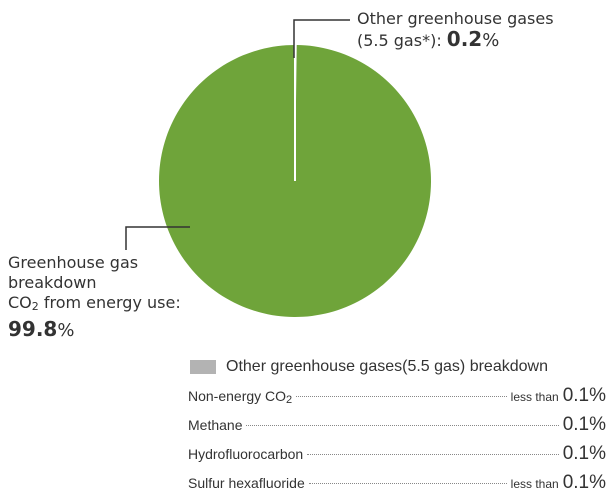 The image size is (610, 501). I want to click on callout-other-line1: Other greenhouse gases, so click(455, 18).